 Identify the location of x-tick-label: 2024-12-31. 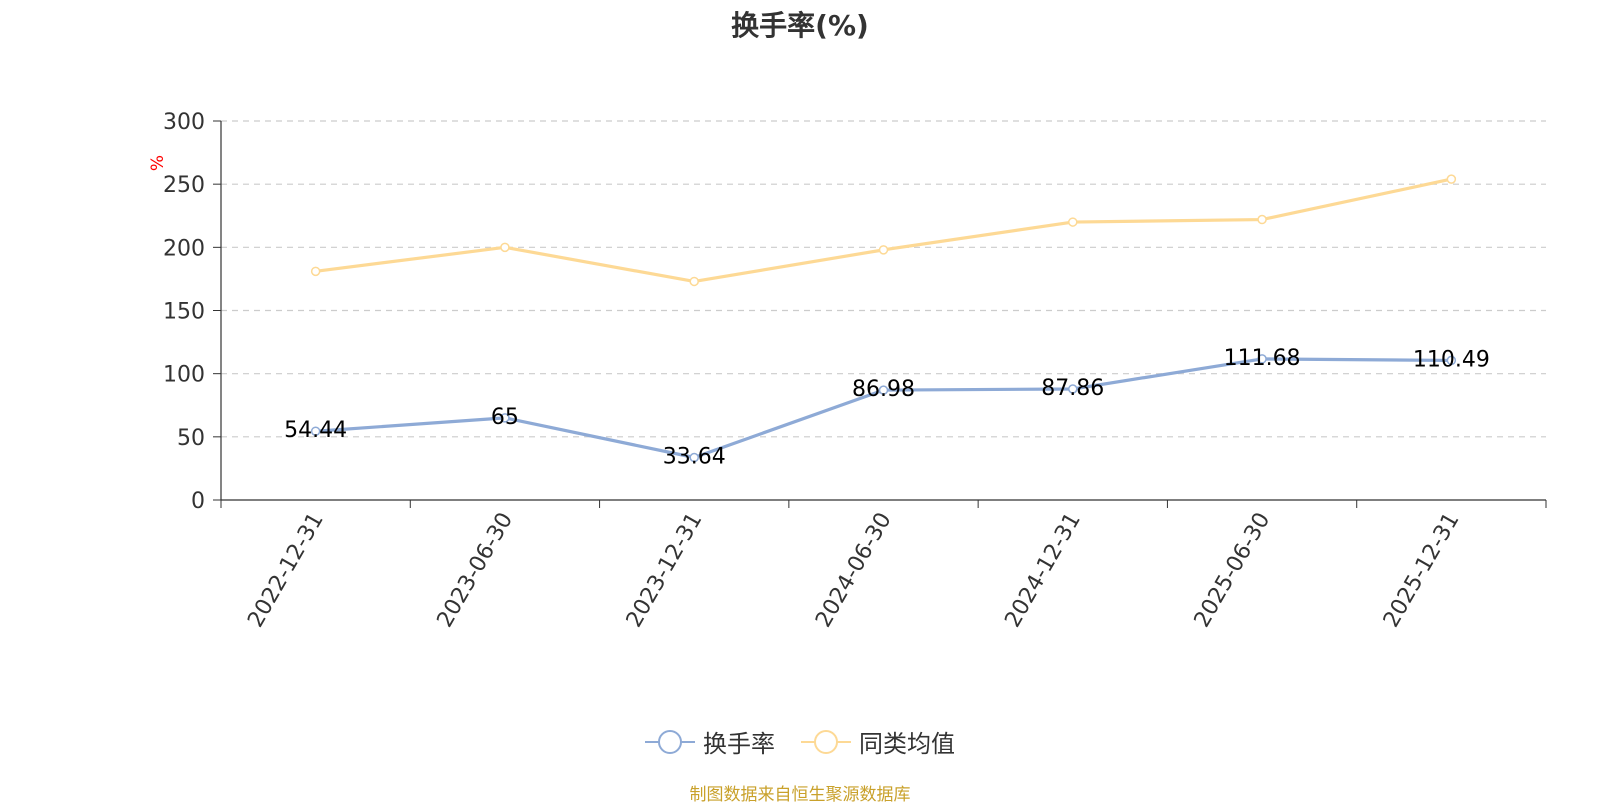
(1043, 570).